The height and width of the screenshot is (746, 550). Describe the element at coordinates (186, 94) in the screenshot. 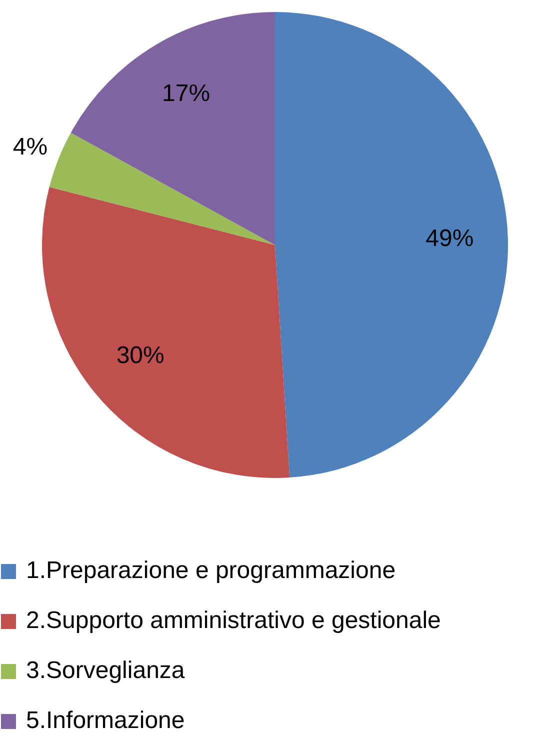

I see `data-label: 17%` at that location.